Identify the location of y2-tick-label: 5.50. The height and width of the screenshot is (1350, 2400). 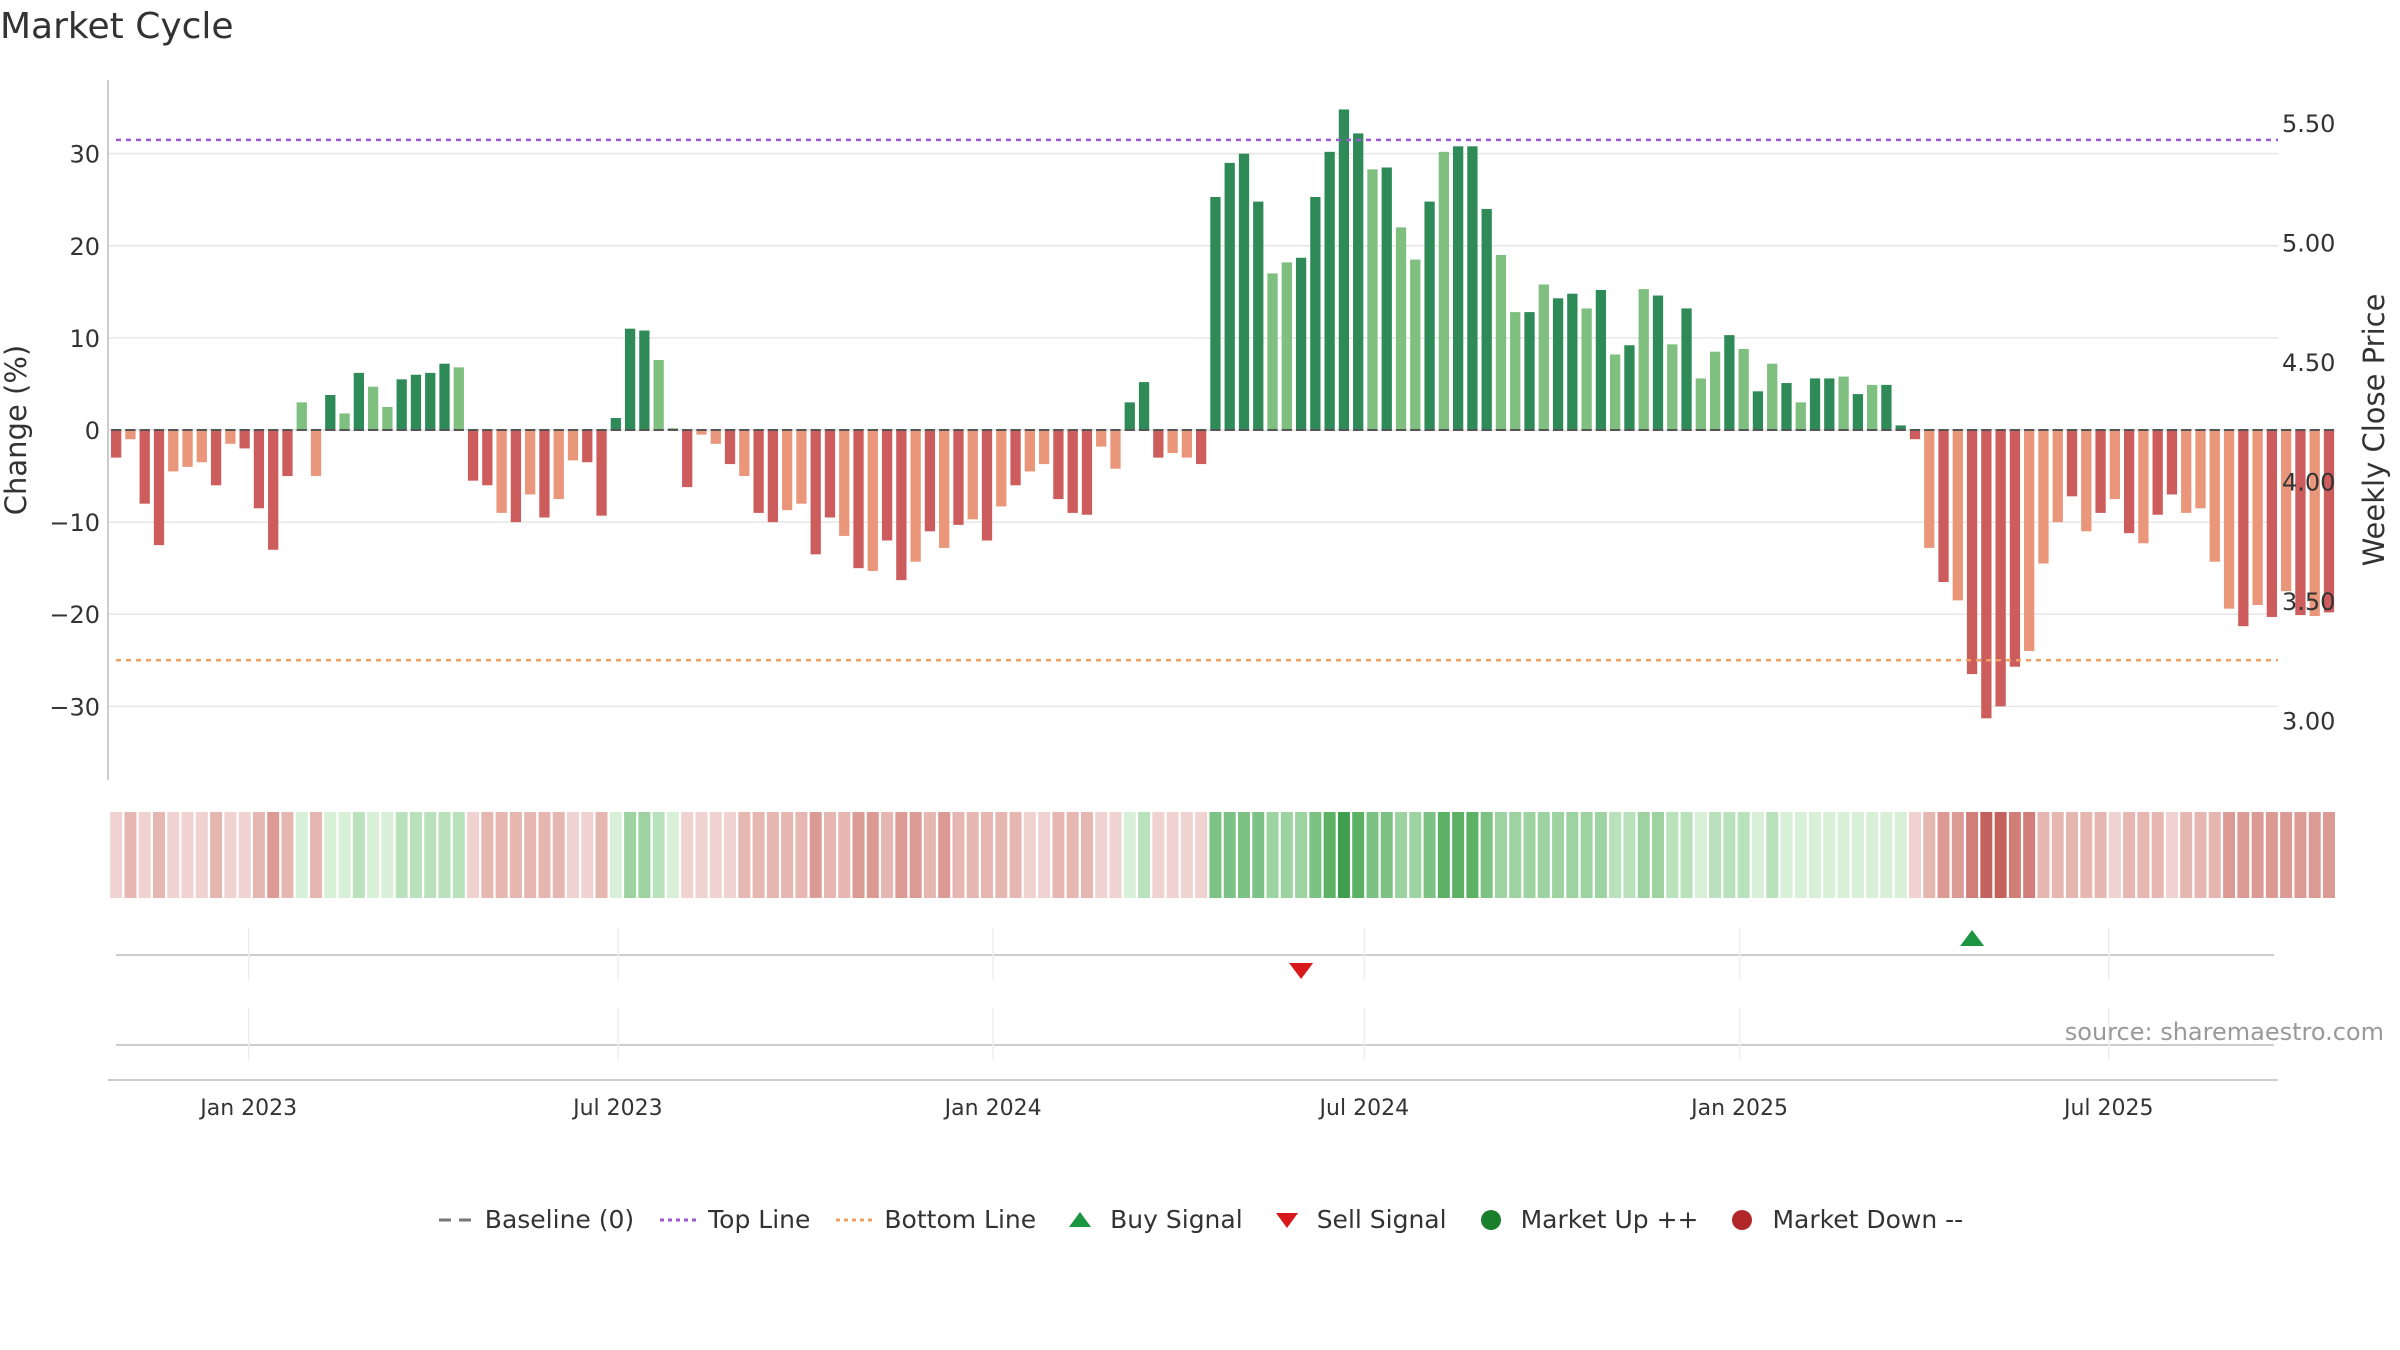
(2308, 124).